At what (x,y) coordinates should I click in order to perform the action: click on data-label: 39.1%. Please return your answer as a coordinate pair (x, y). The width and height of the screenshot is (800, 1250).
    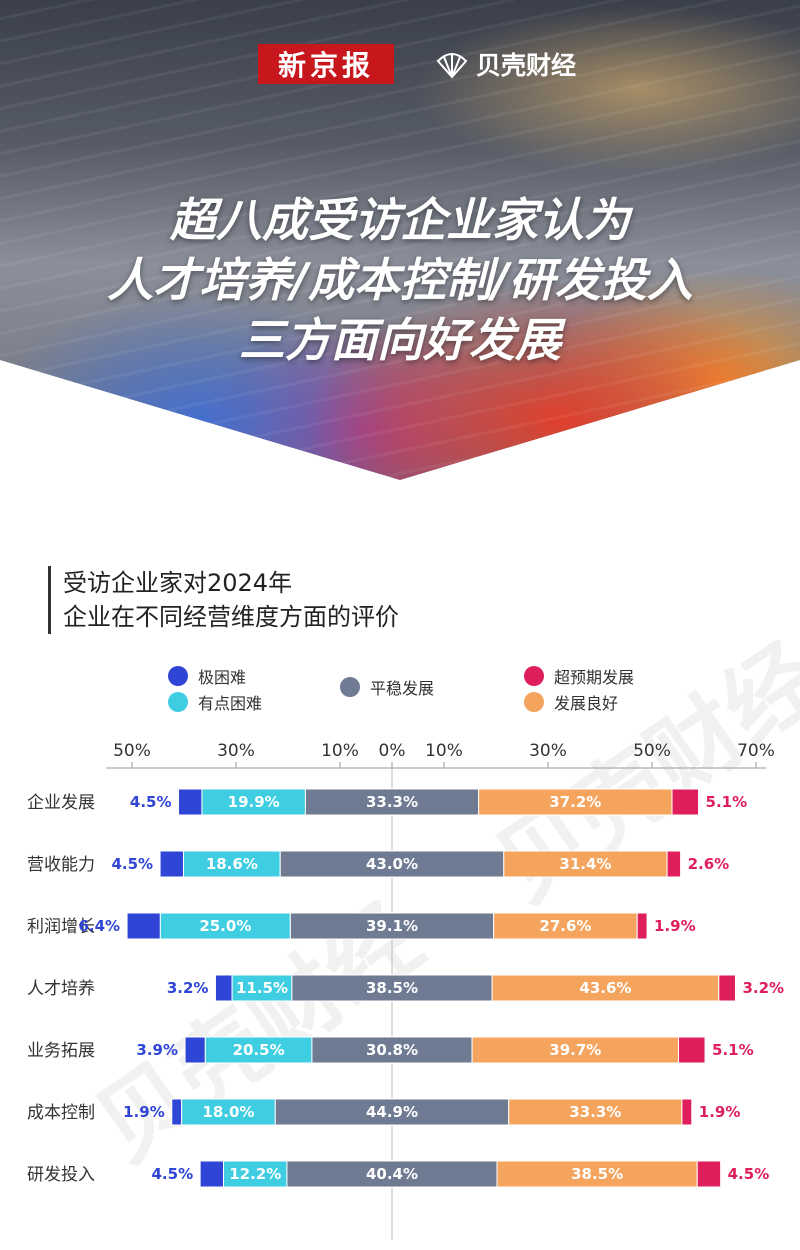
    Looking at the image, I should click on (392, 926).